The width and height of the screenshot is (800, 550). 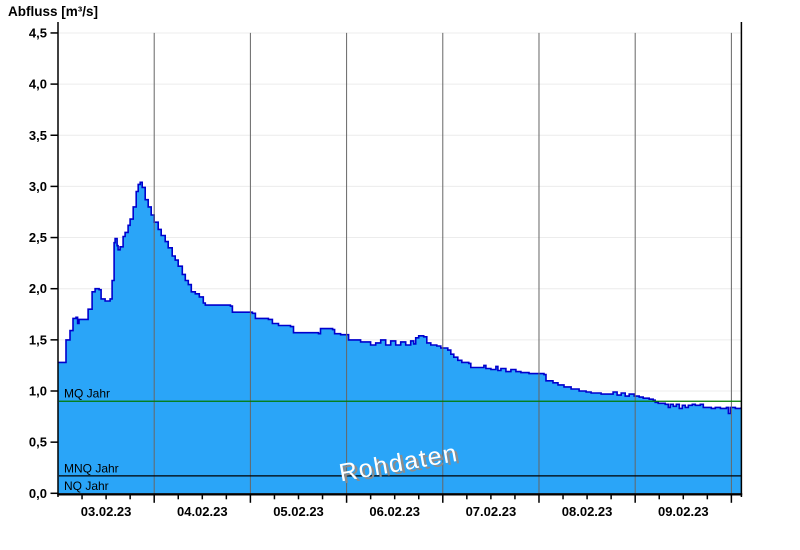 What do you see at coordinates (38, 186) in the screenshot?
I see `y-tick-label: 3,0` at bounding box center [38, 186].